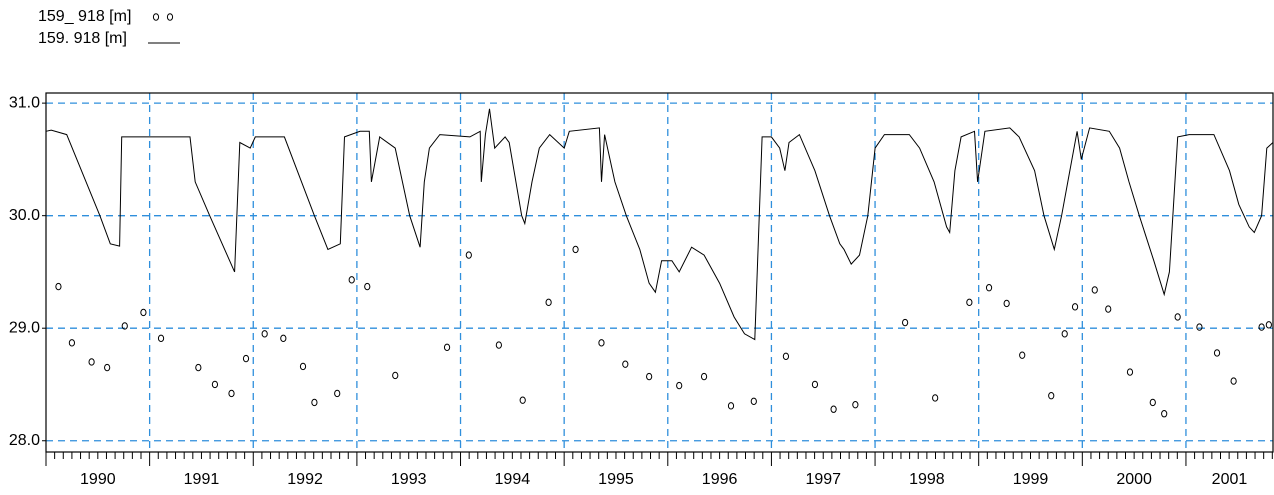 This screenshot has height=495, width=1274. Describe the element at coordinates (513, 479) in the screenshot. I see `x-tick-label: 1994` at that location.